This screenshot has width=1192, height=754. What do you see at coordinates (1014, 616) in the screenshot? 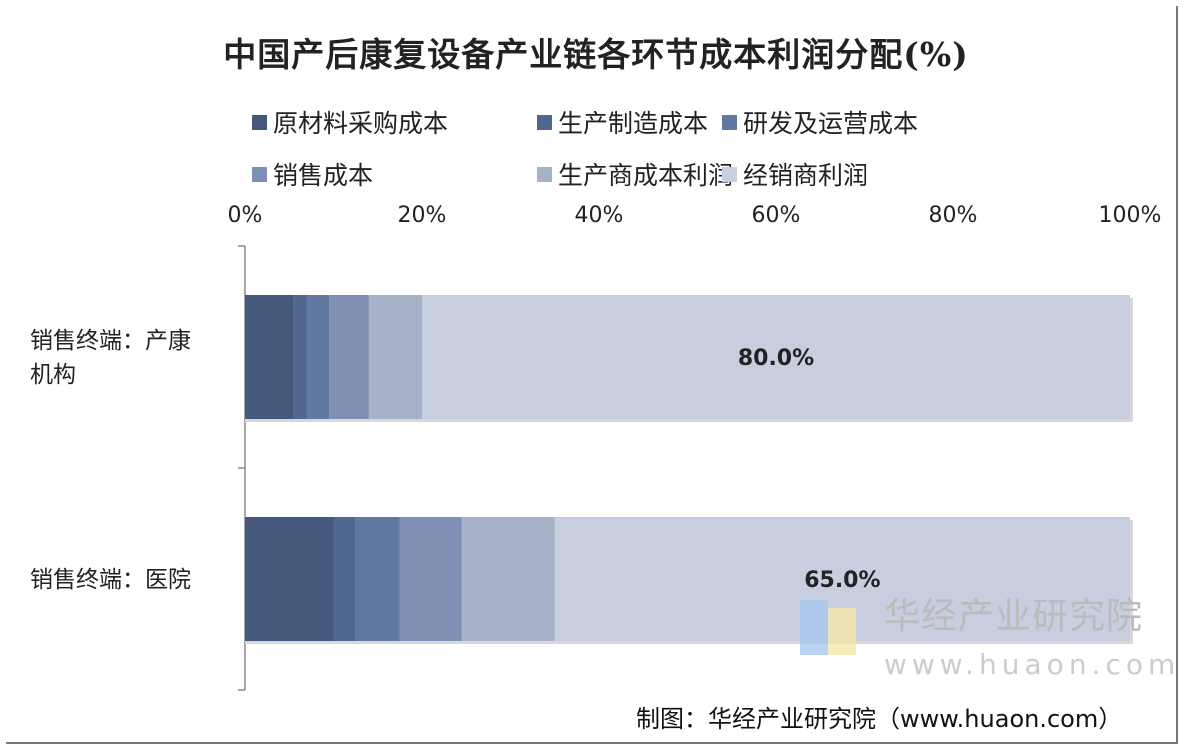
I see `watermark-text: 华经产业研究院` at bounding box center [1014, 616].